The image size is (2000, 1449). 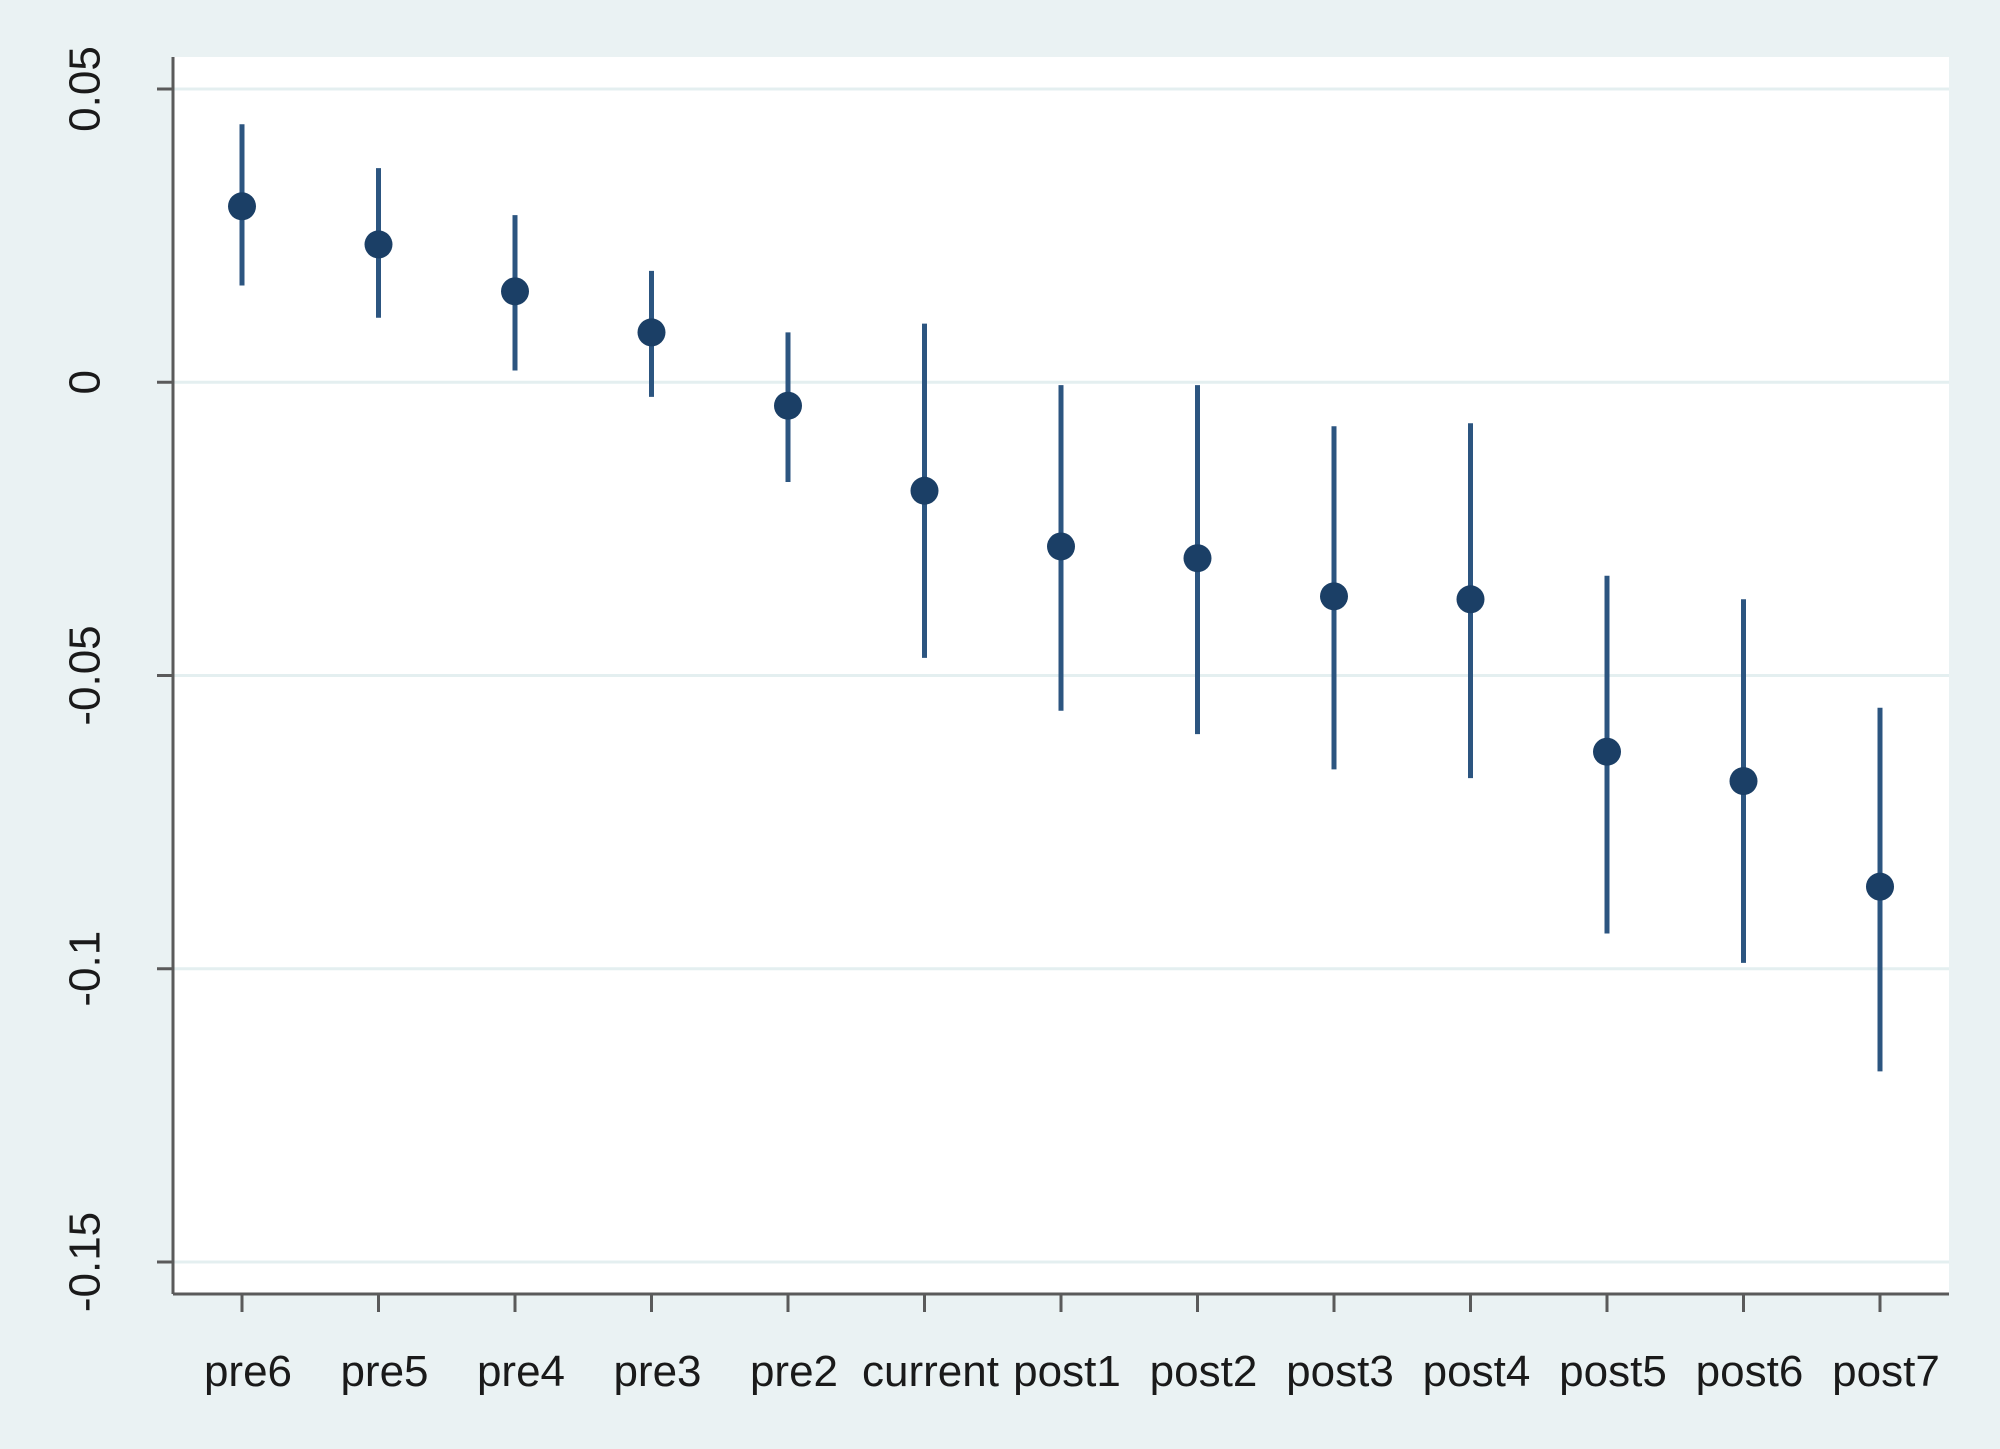 I want to click on y-axis-tick-labels: 0.05 0 -0.05 -0.1 -0.15, so click(x=85, y=679).